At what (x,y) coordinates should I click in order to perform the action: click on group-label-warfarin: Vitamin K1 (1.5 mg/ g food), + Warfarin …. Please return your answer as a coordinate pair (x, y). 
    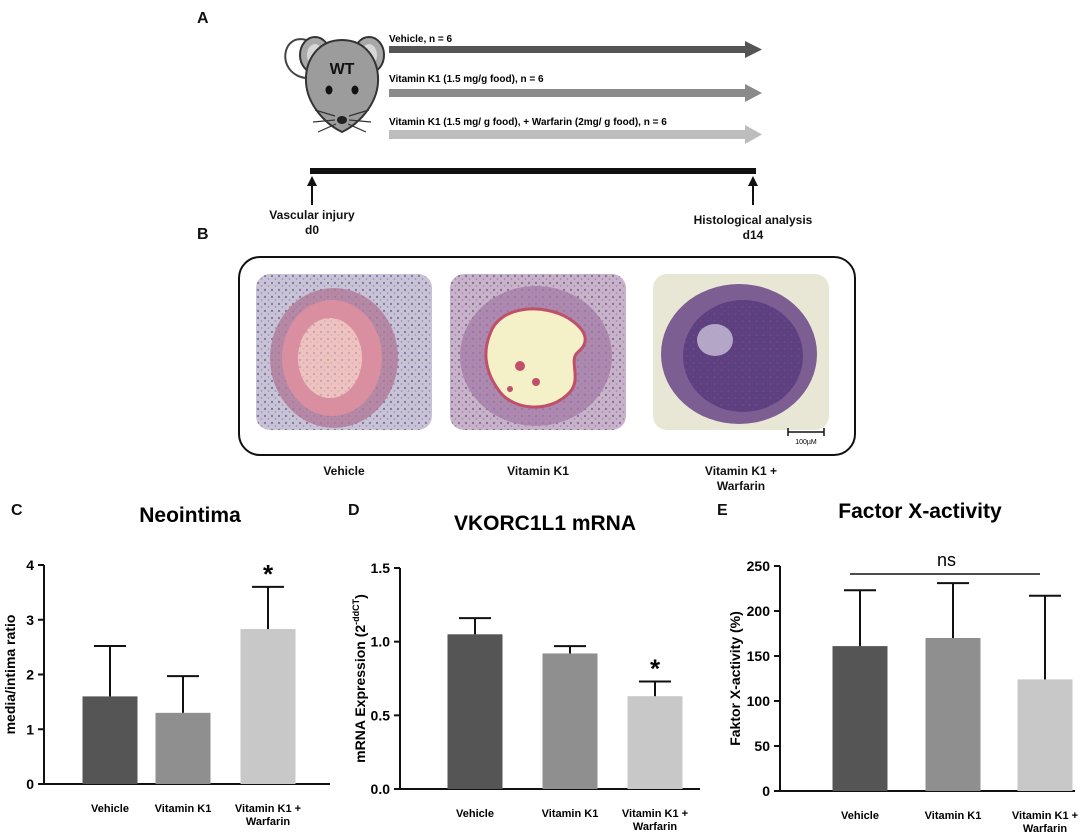
    Looking at the image, I should click on (528, 122).